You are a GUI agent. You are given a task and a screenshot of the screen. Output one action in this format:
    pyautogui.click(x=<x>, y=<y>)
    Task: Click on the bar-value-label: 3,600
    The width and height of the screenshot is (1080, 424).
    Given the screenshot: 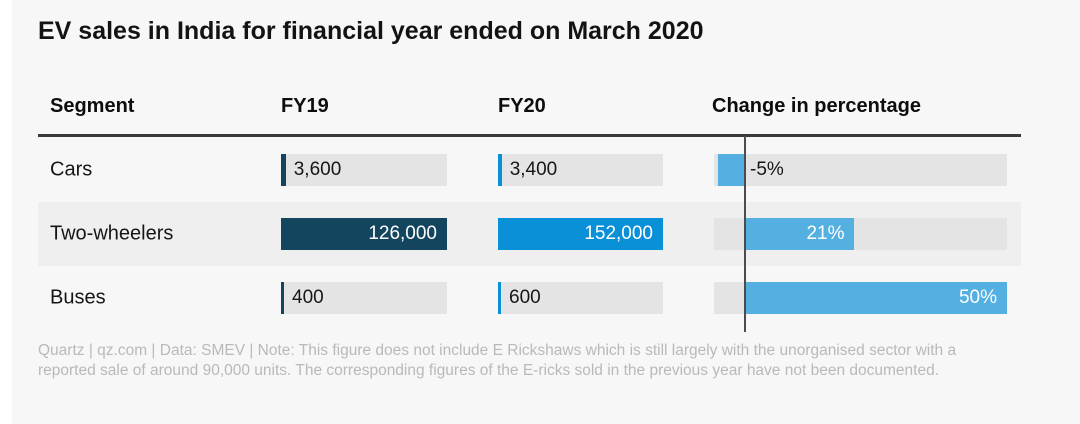 What is the action you would take?
    pyautogui.click(x=317, y=169)
    